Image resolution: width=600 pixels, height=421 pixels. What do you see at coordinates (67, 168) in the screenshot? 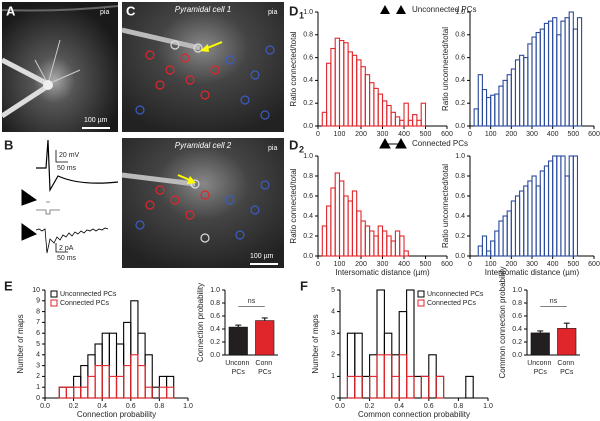
I see `scale-label: 50 ms` at bounding box center [67, 168].